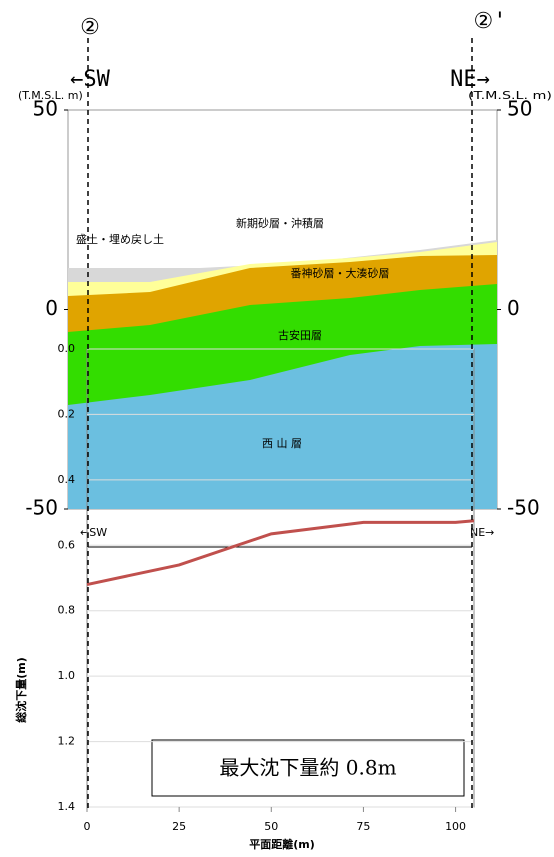 This screenshot has width=554, height=857. I want to click on x-tick-label: 25, so click(179, 826).